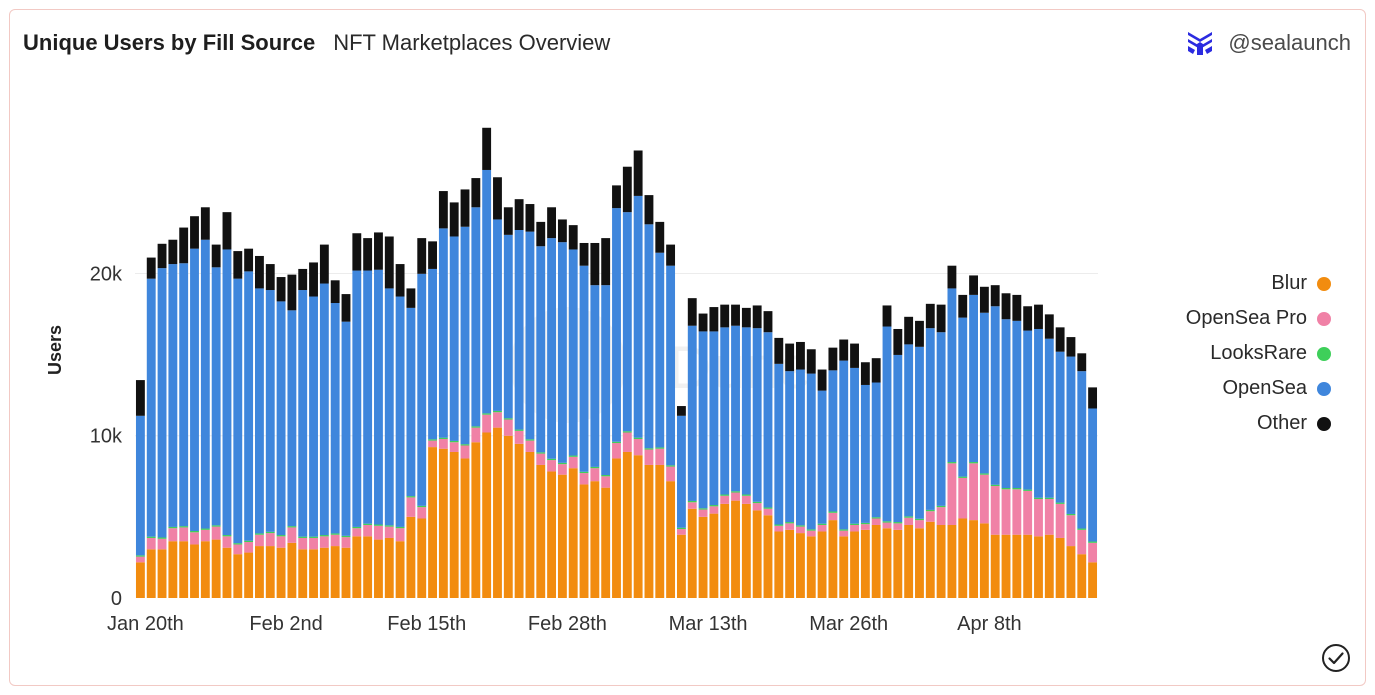  I want to click on legend-item-other: Other, so click(1258, 423).